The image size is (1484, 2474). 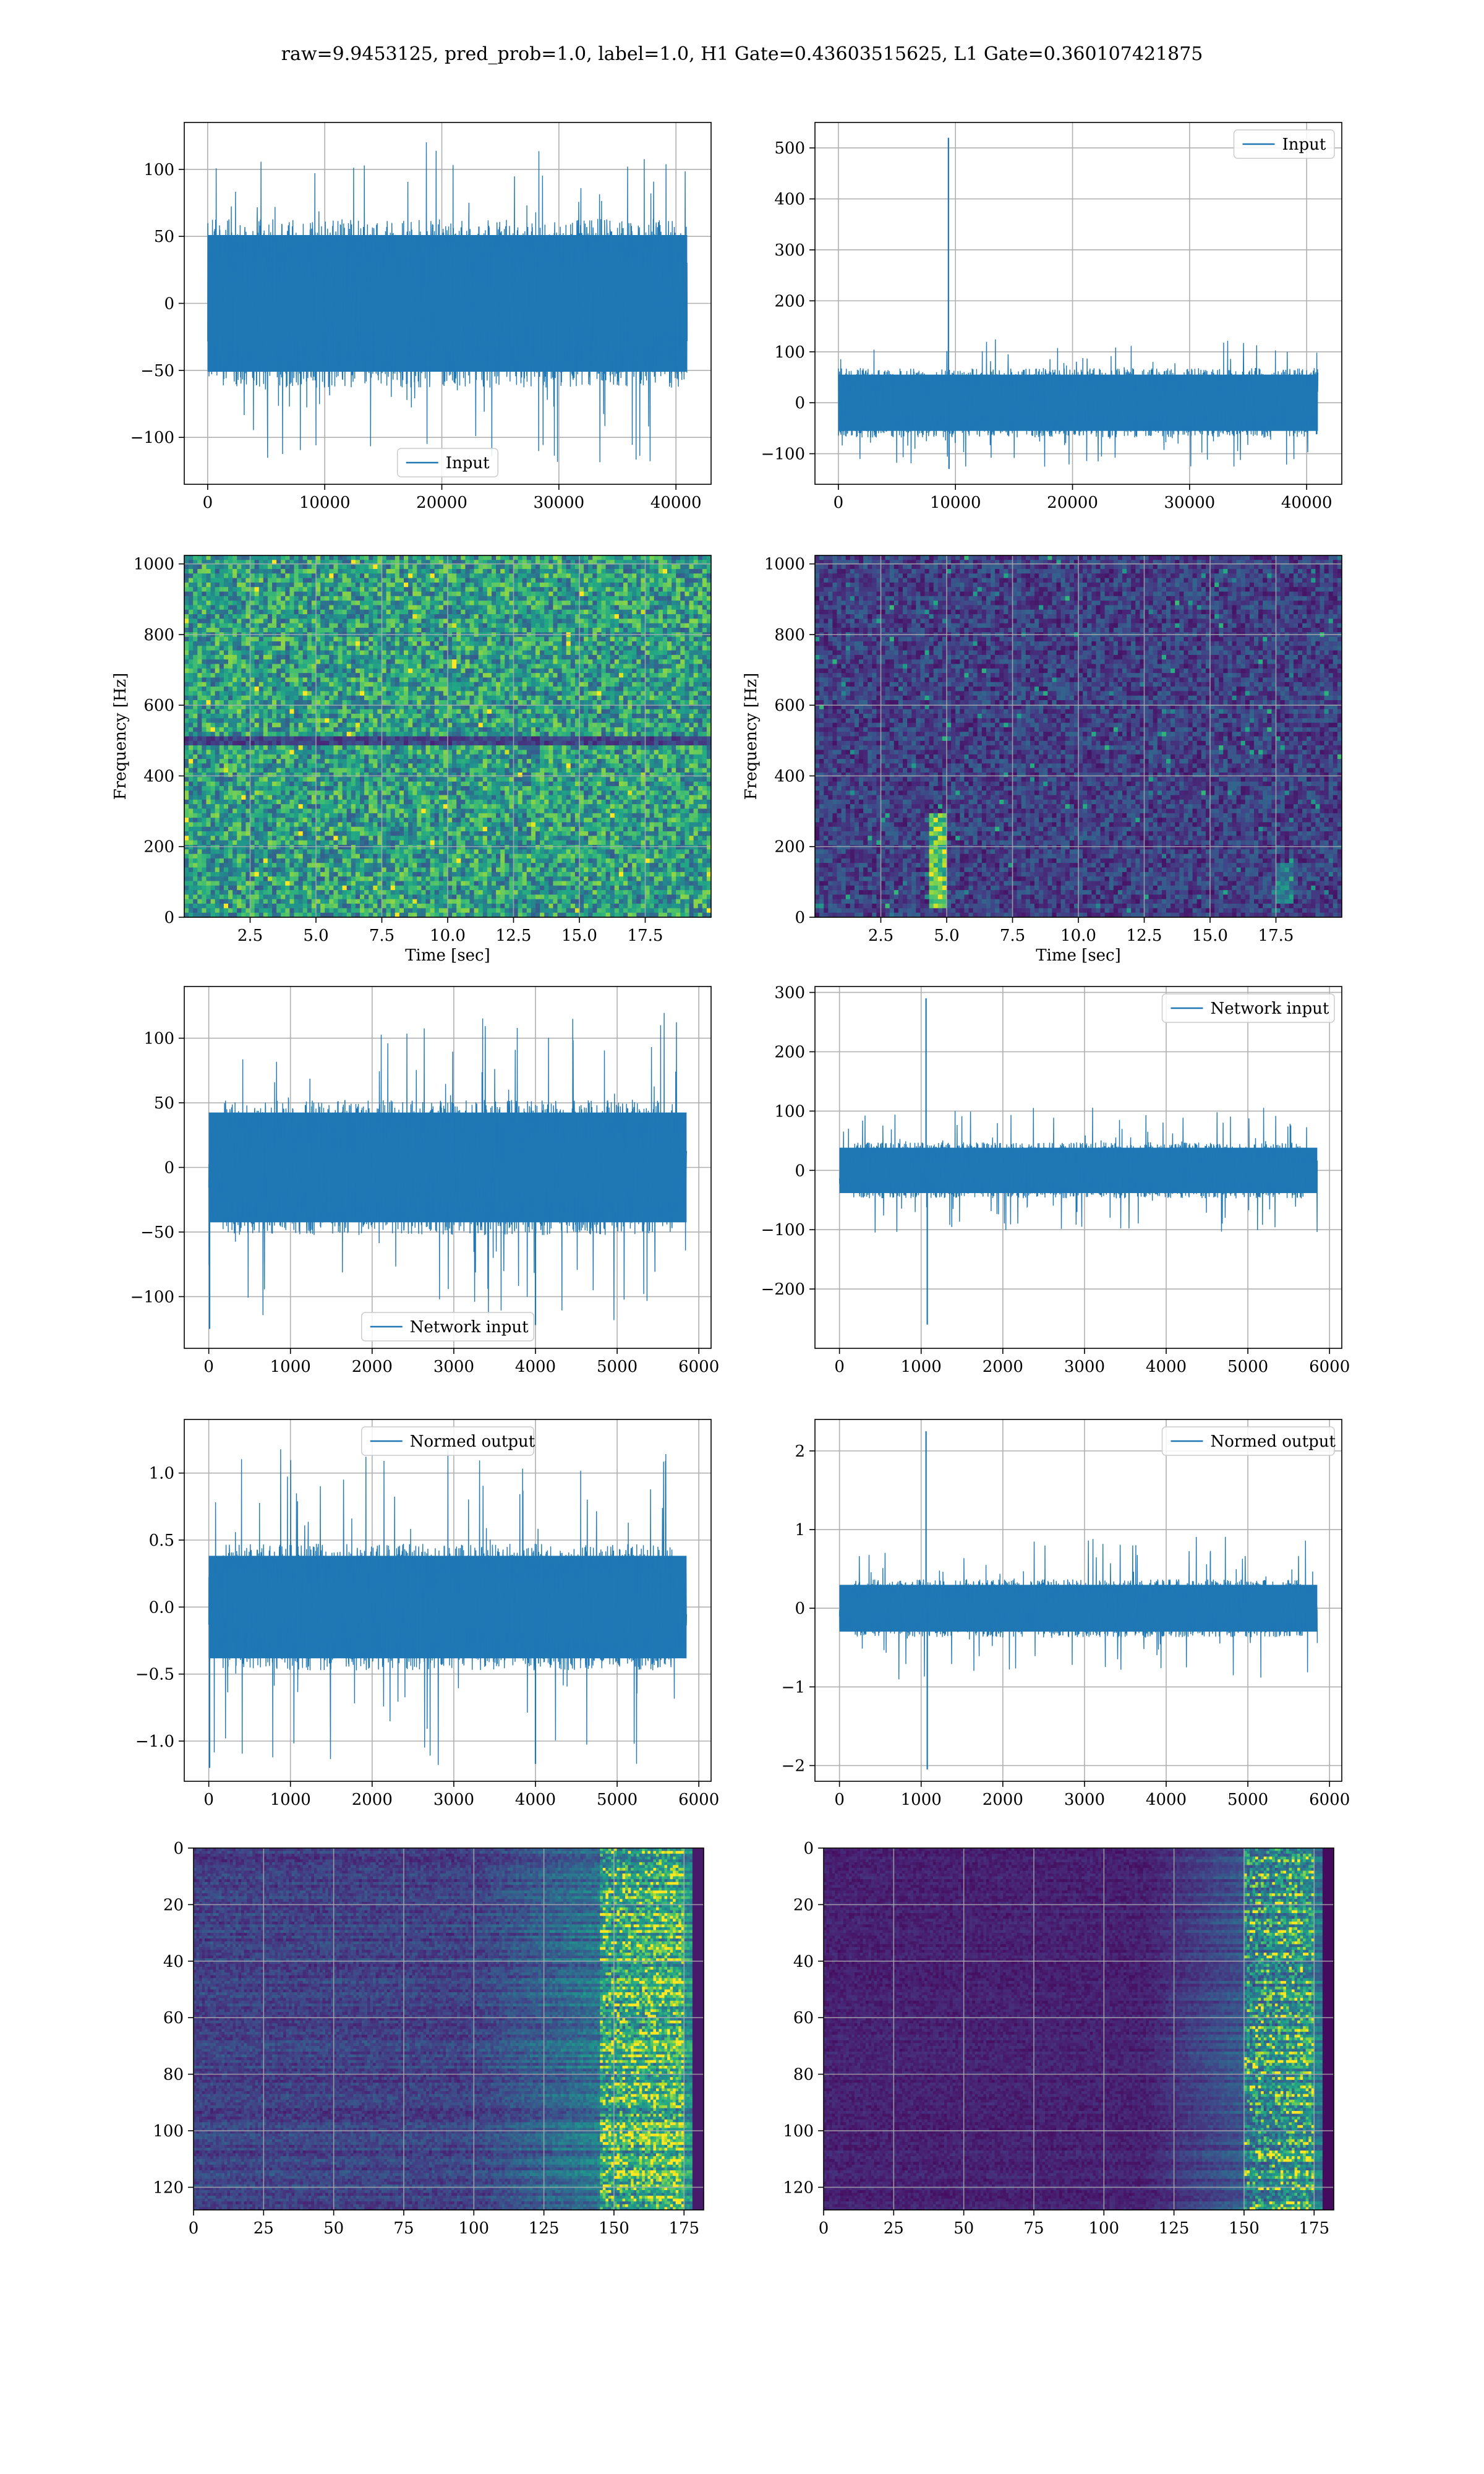 I want to click on y-tick-label: 0.0, so click(x=161, y=1607).